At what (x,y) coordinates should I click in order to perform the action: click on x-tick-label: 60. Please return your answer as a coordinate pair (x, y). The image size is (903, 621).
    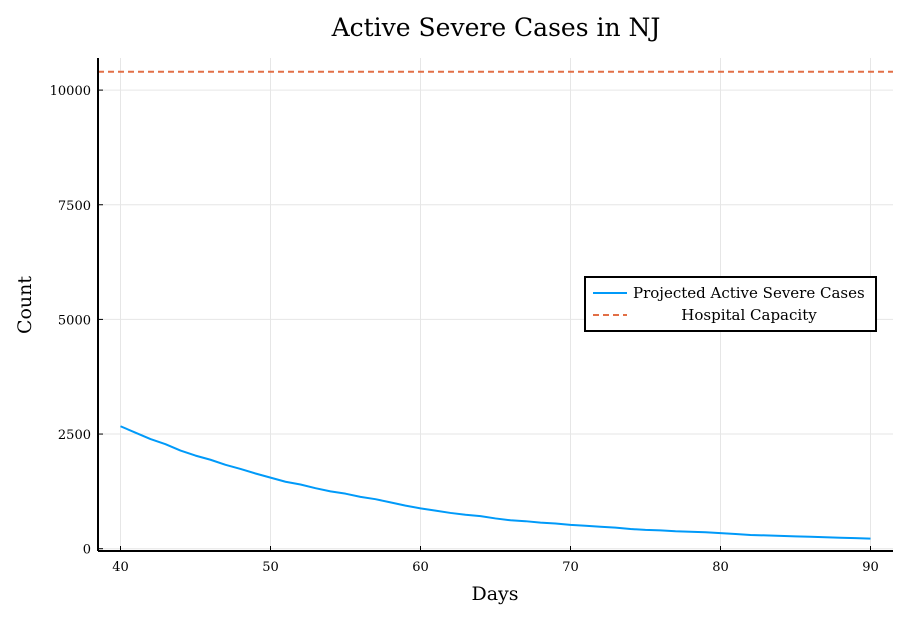
    Looking at the image, I should click on (420, 567).